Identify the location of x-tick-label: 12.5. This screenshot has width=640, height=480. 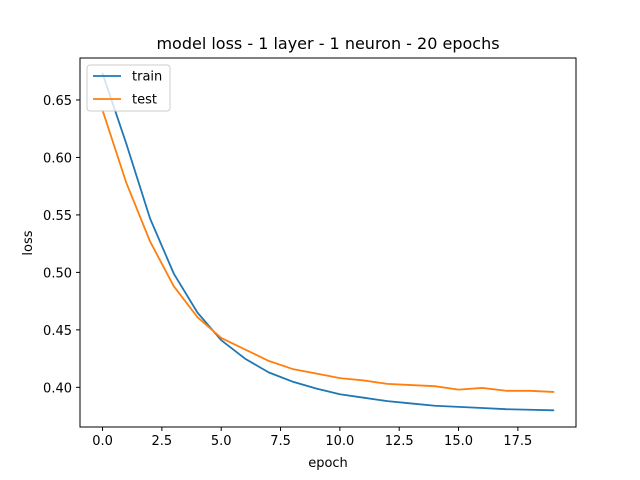
(399, 441).